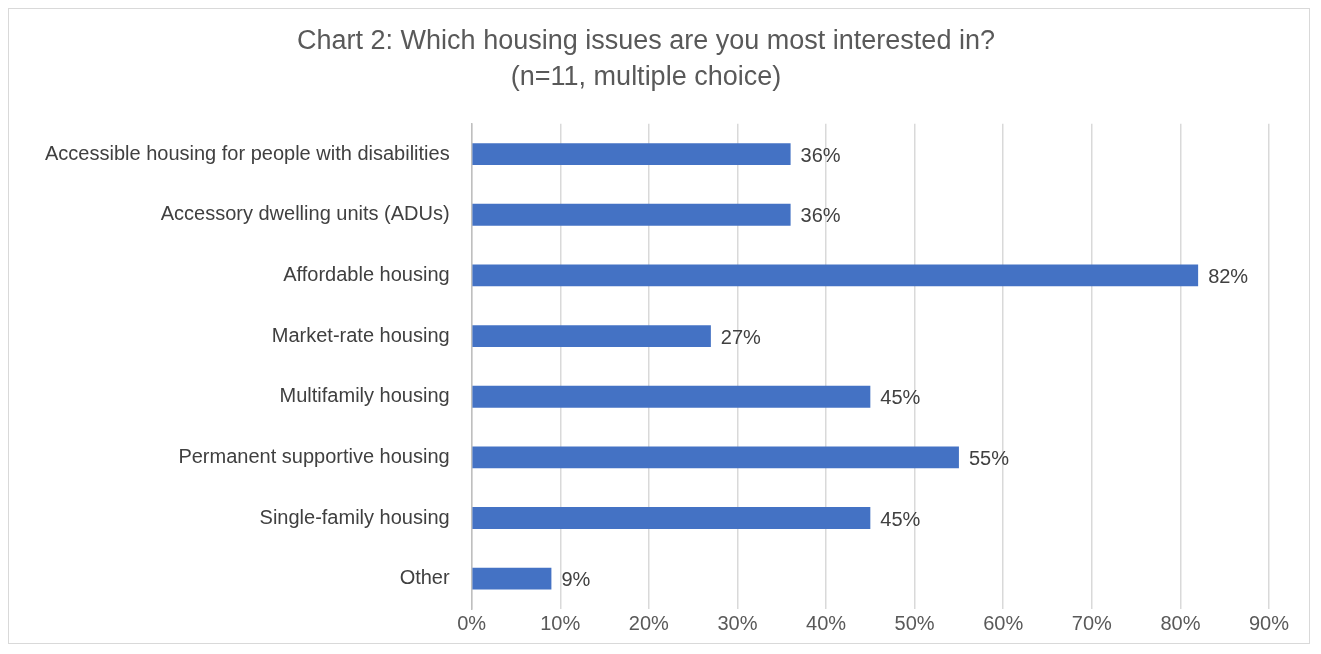 The height and width of the screenshot is (654, 1321). Describe the element at coordinates (305, 213) in the screenshot. I see `y-tick-label: Accessory dwelling units (ADUs)` at that location.